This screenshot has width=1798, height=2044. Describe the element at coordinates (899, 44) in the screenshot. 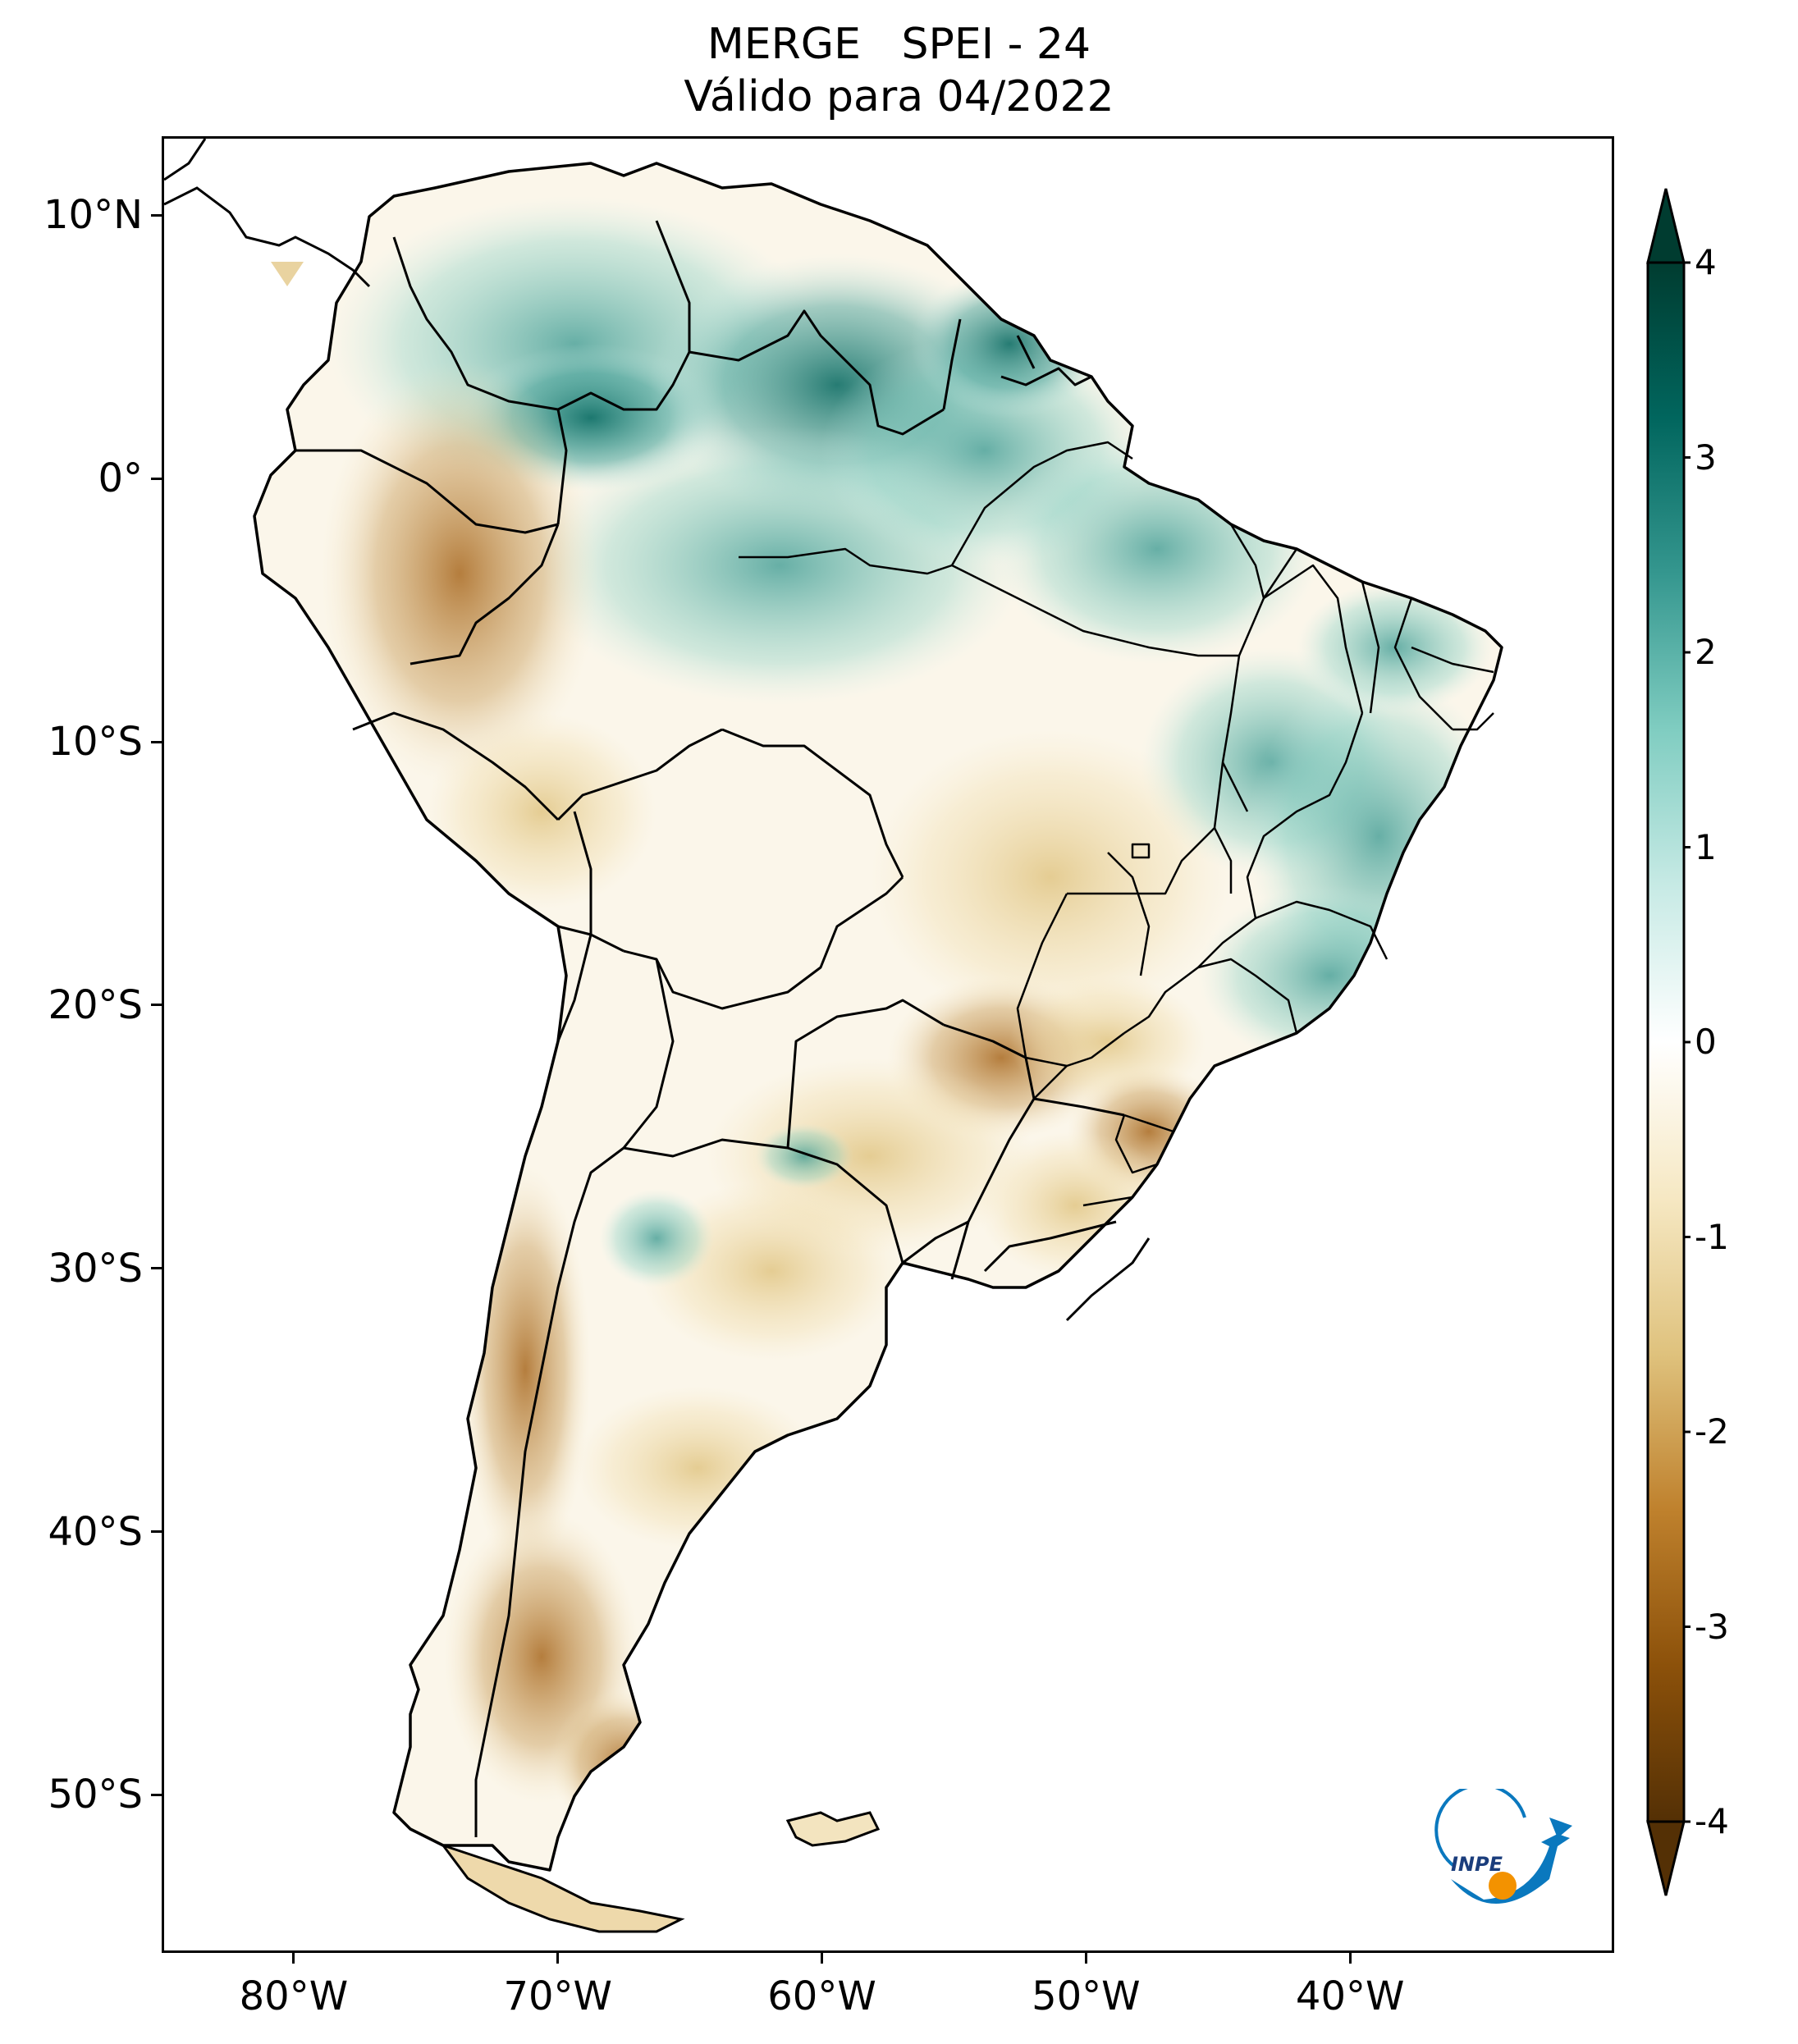

I see `title-line-1: MERGE SPEI - 24` at that location.